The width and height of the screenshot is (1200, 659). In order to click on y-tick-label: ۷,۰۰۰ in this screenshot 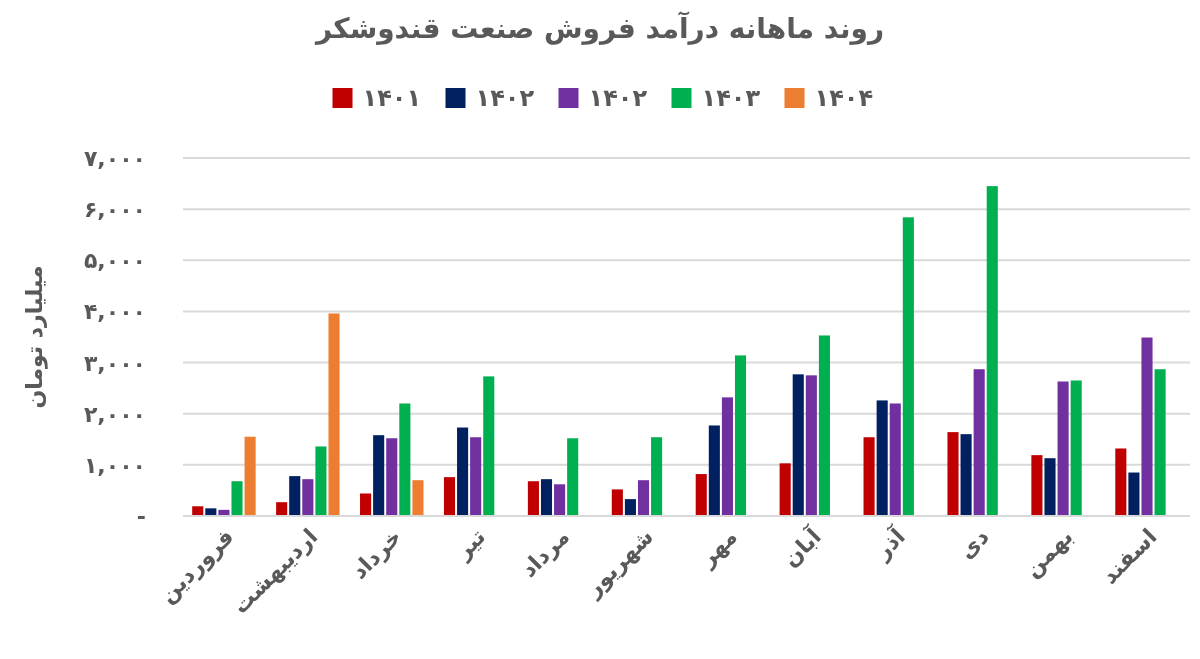, I will do `click(114, 158)`.